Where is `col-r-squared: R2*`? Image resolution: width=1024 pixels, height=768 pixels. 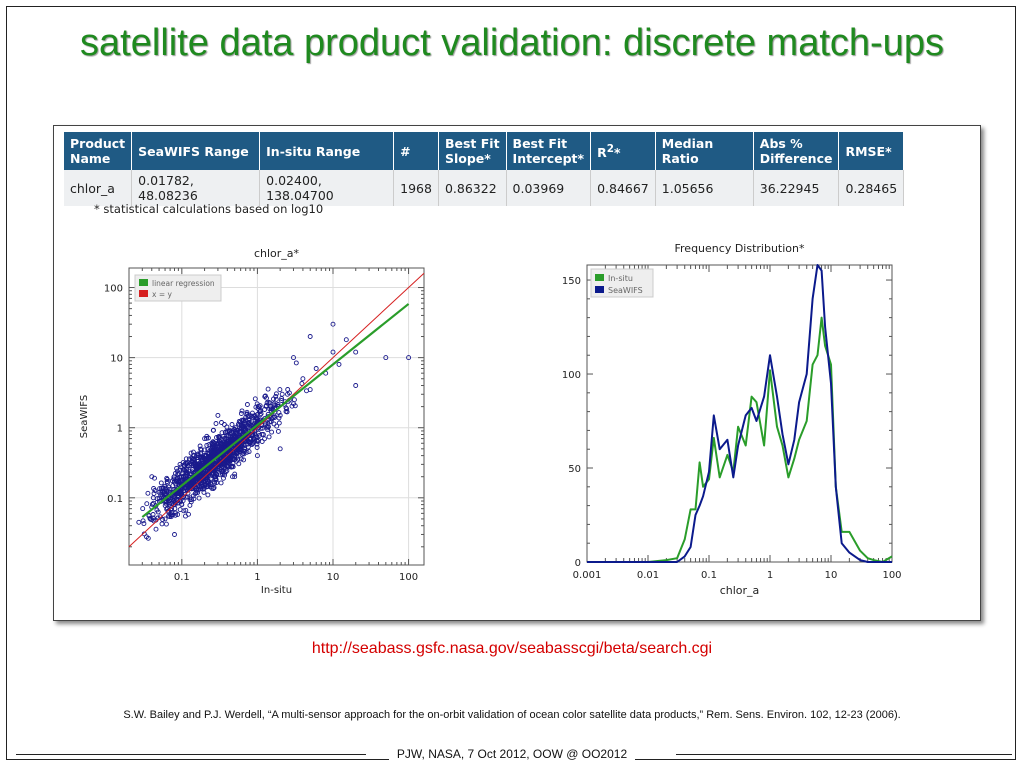 col-r-squared: R2* is located at coordinates (623, 151).